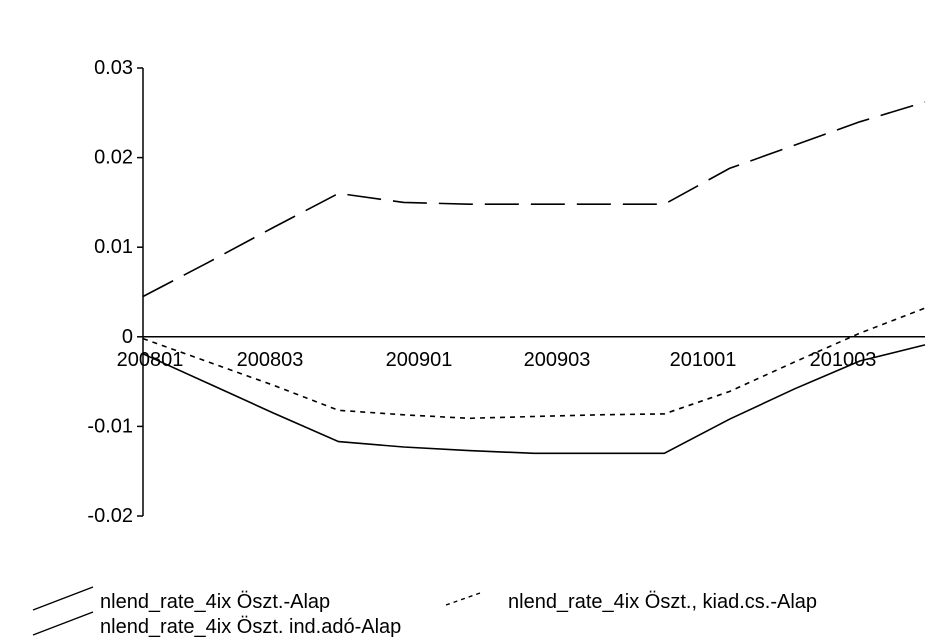  I want to click on x-tick-label: 200901, so click(419, 360).